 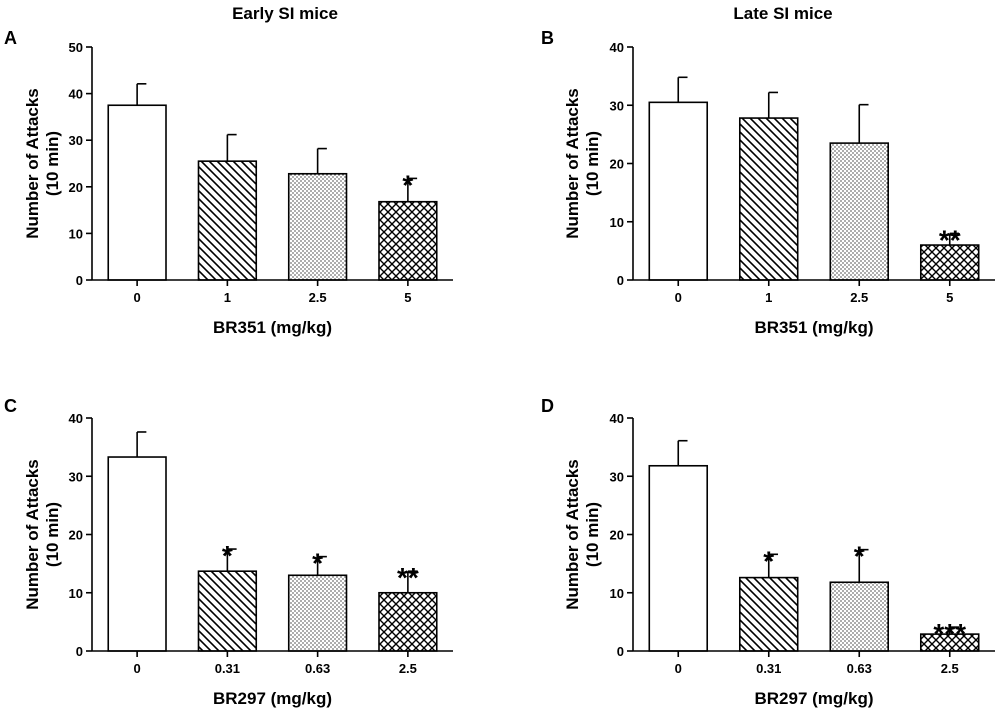 I want to click on column-title-early: Early SI mice, so click(x=285, y=13).